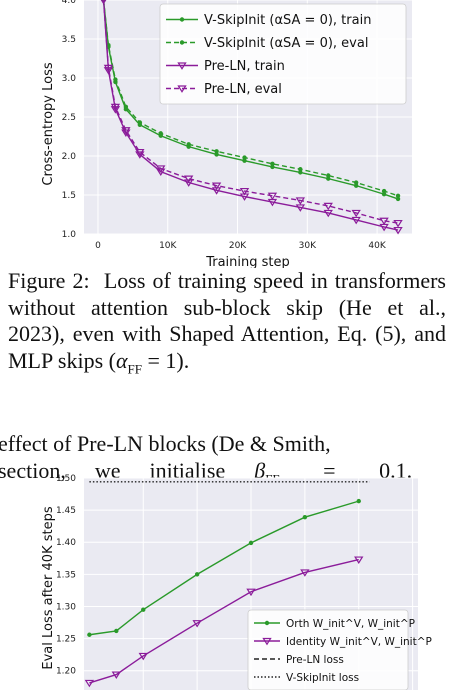 This screenshot has width=452, height=690. Describe the element at coordinates (66, 607) in the screenshot. I see `y-tick-label: 1.30` at that location.